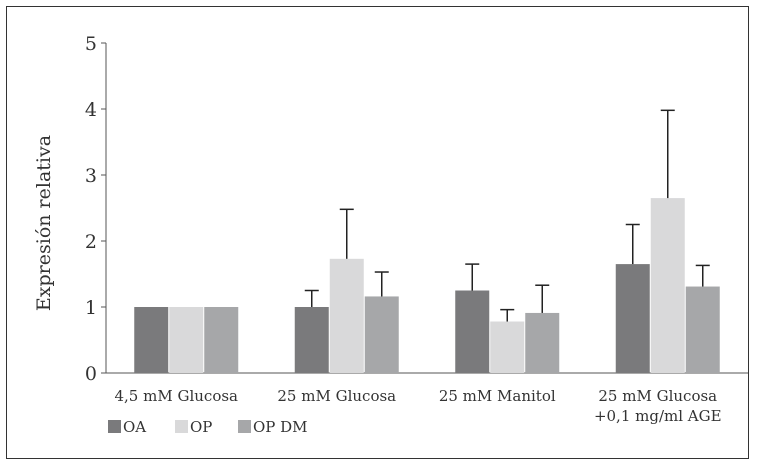 This screenshot has height=467, width=757. I want to click on legend-label: OP DM, so click(280, 427).